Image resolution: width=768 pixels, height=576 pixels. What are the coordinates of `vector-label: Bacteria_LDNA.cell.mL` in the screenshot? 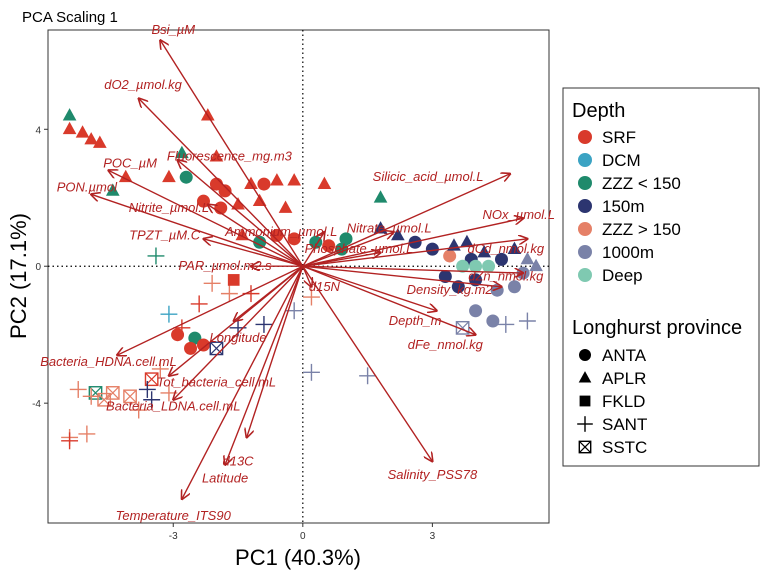 It's located at (173, 406).